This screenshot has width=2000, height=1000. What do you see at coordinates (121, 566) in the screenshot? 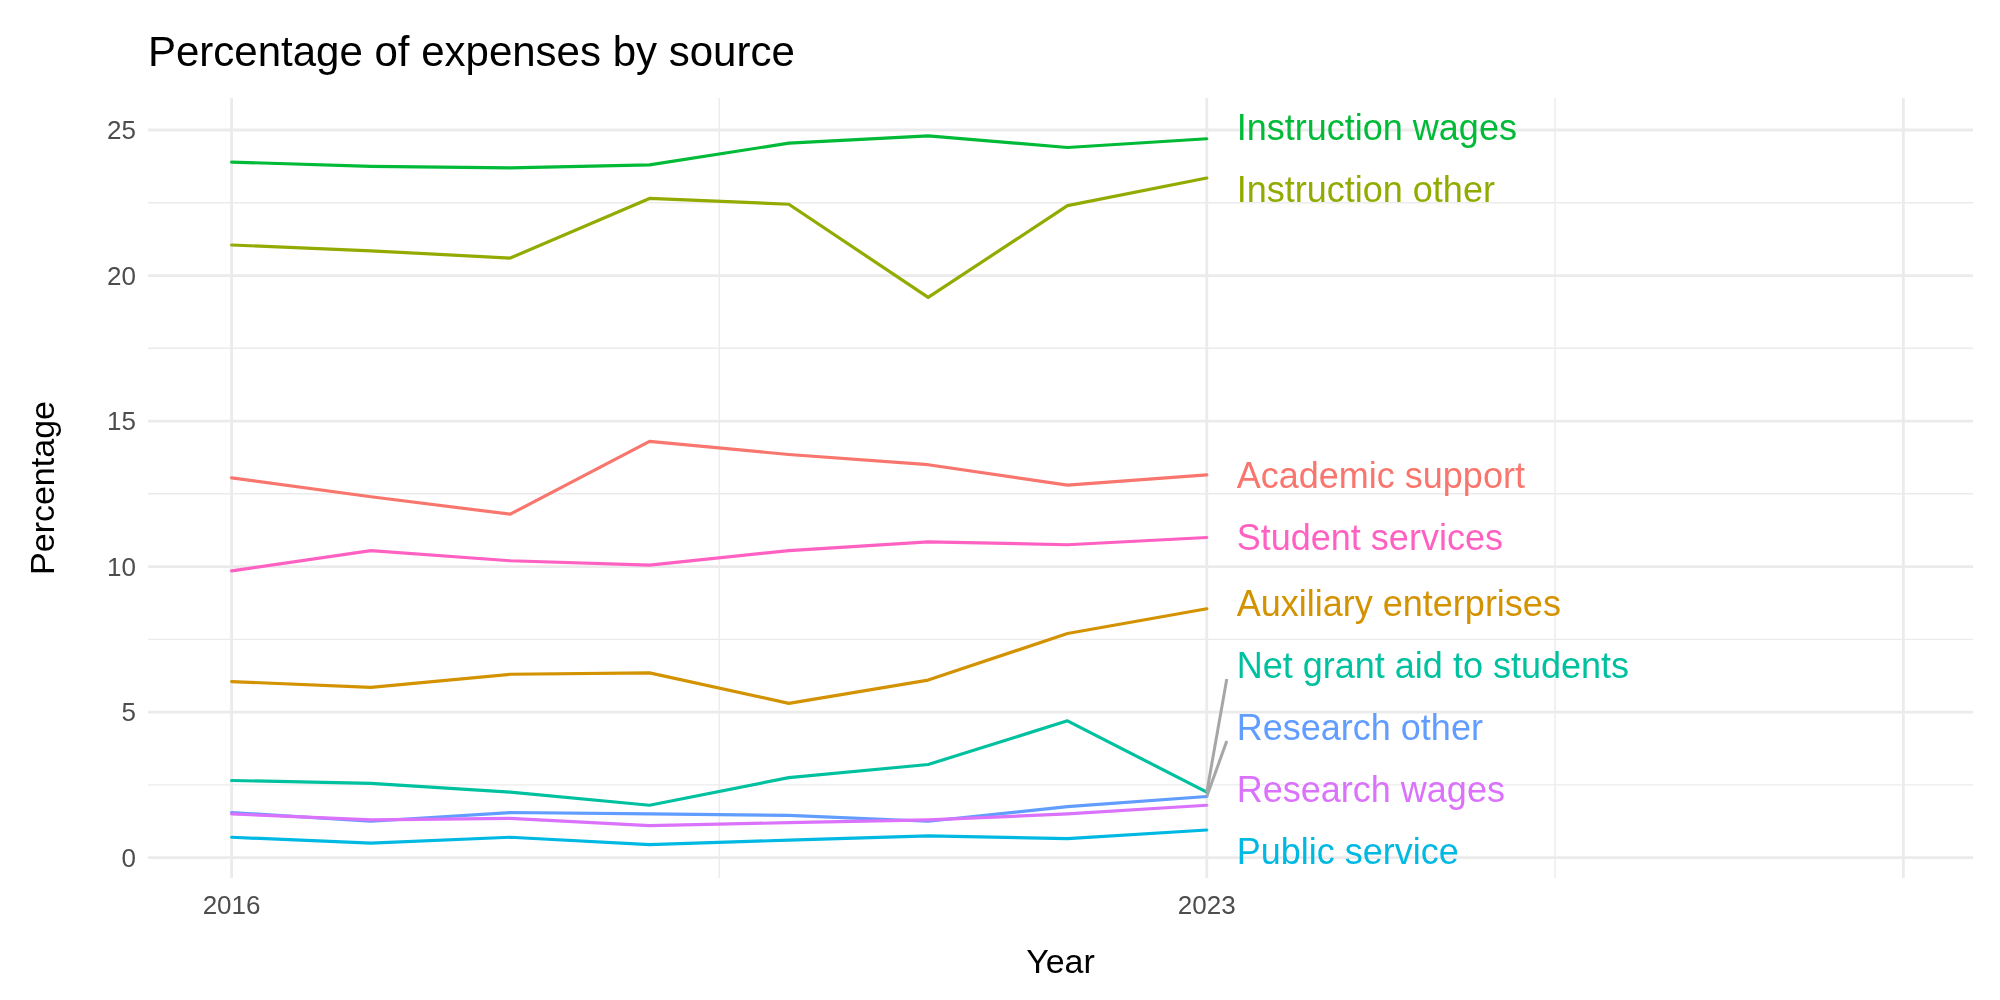
I see `y-tick-label: 10` at bounding box center [121, 566].